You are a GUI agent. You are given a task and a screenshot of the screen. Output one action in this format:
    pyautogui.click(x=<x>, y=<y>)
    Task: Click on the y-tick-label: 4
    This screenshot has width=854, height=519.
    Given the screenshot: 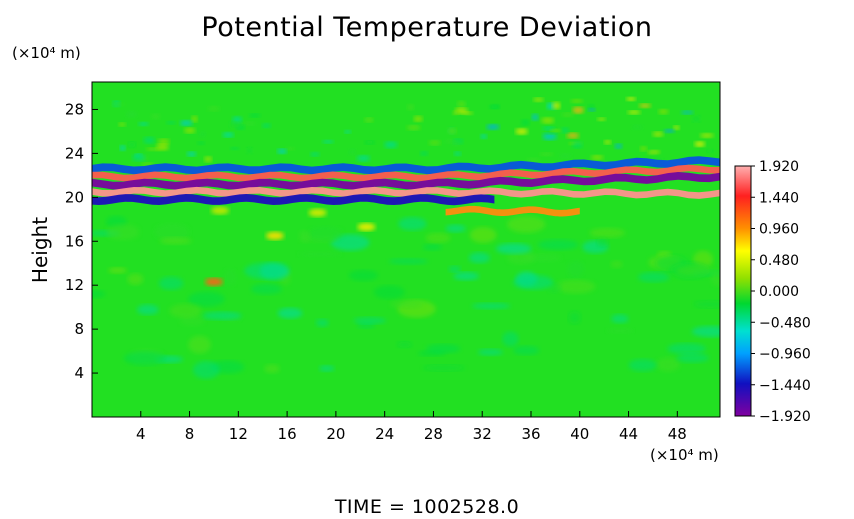 What is the action you would take?
    pyautogui.click(x=79, y=373)
    